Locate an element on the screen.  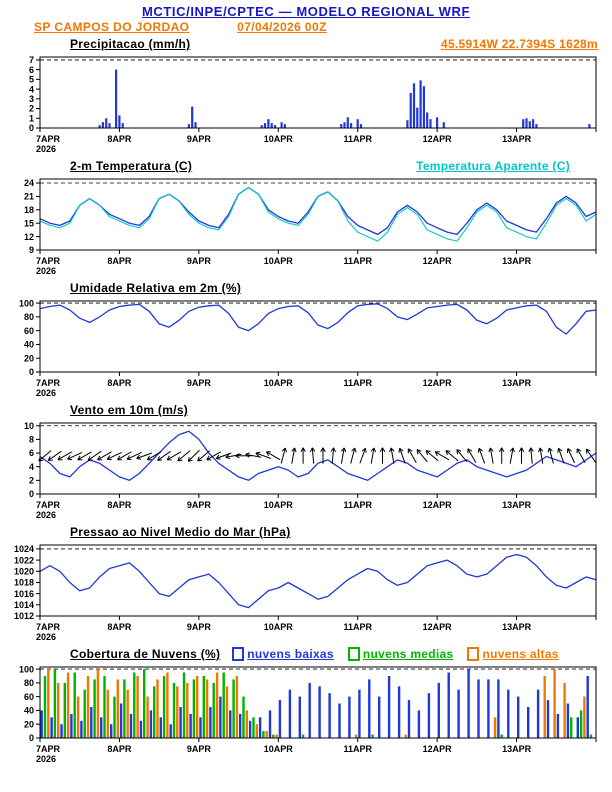
mid-clouds-swatch-icon is located at coordinates (353, 654).